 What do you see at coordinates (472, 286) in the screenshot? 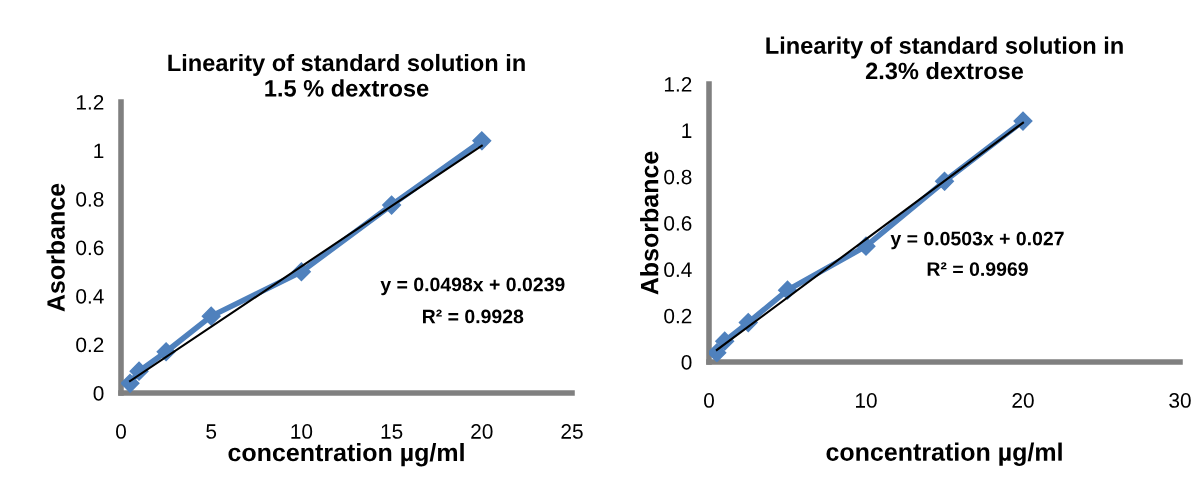
I see `annotation: y = 0.0498x + 0.0239` at bounding box center [472, 286].